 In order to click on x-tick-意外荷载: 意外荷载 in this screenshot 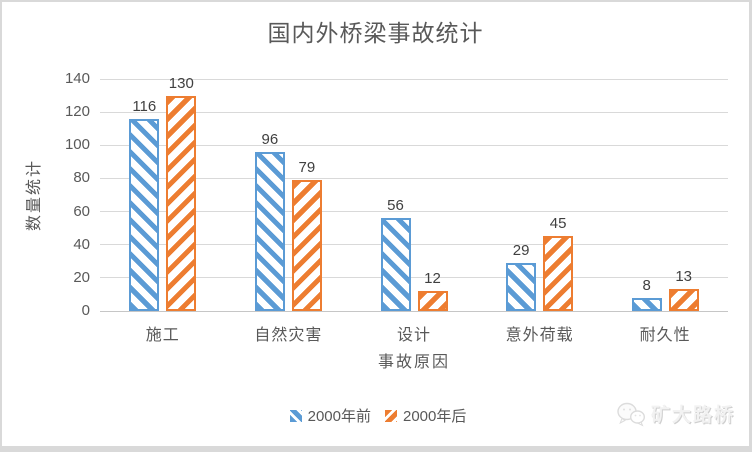, I will do `click(539, 335)`.